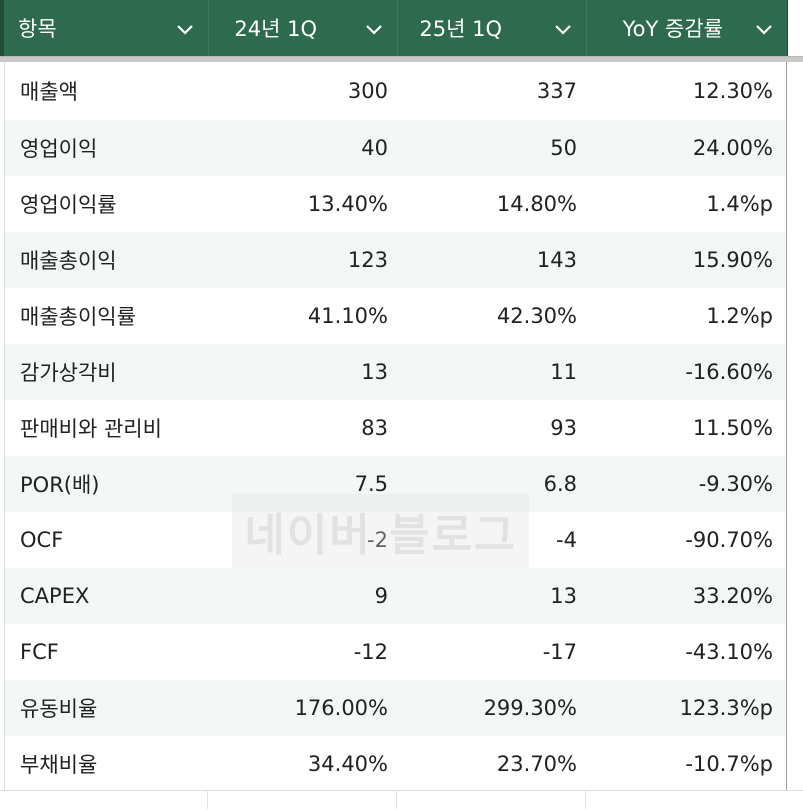 This screenshot has width=803, height=810. I want to click on table-row: OCF -2 -4 -90.70%, so click(395, 540).